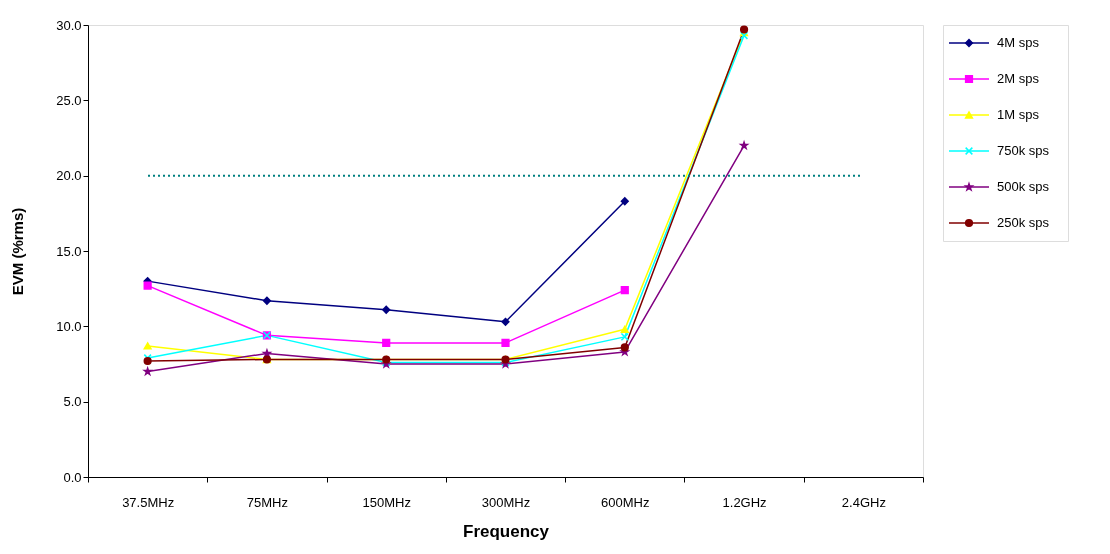 The height and width of the screenshot is (554, 1110). Describe the element at coordinates (1018, 78) in the screenshot. I see `legend-label: 2M sps` at that location.